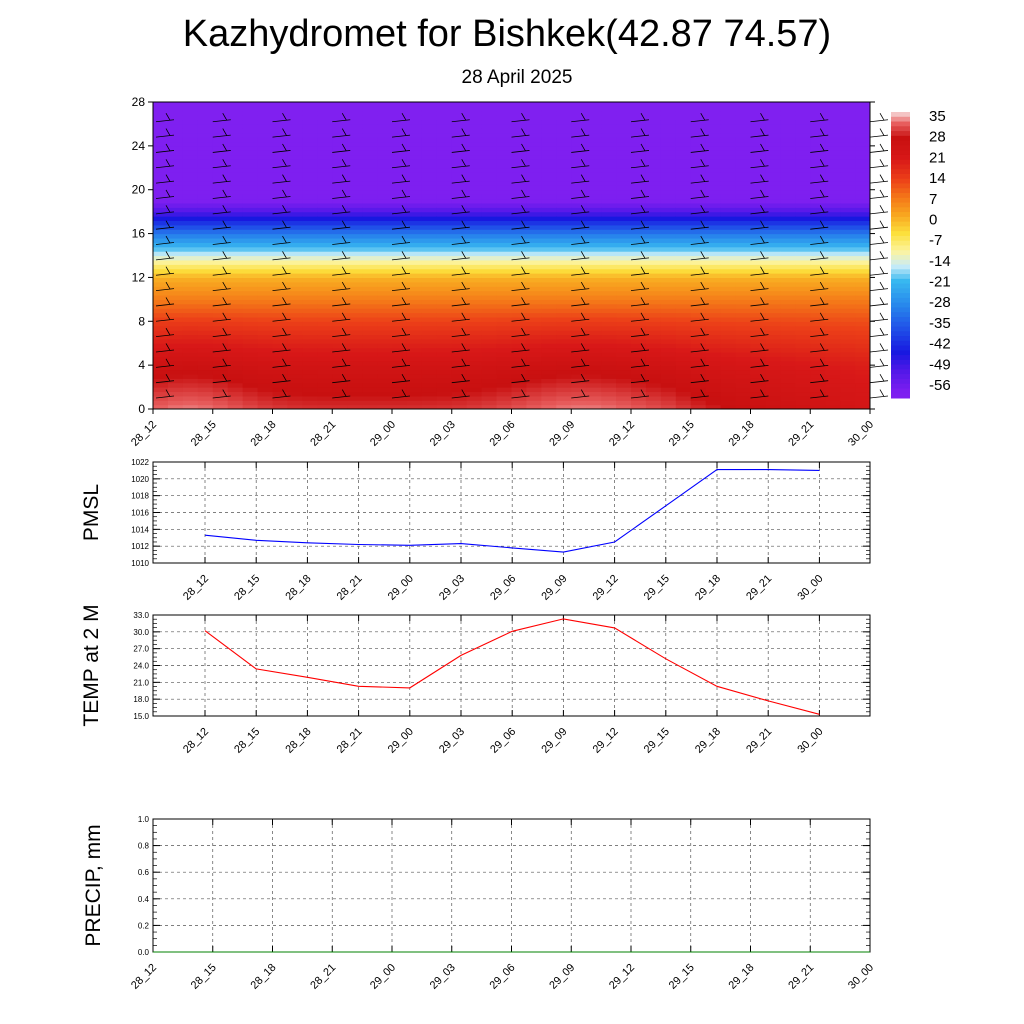 The height and width of the screenshot is (1024, 1024). Describe the element at coordinates (657, 588) in the screenshot. I see `x-tick-label: 29_15` at that location.